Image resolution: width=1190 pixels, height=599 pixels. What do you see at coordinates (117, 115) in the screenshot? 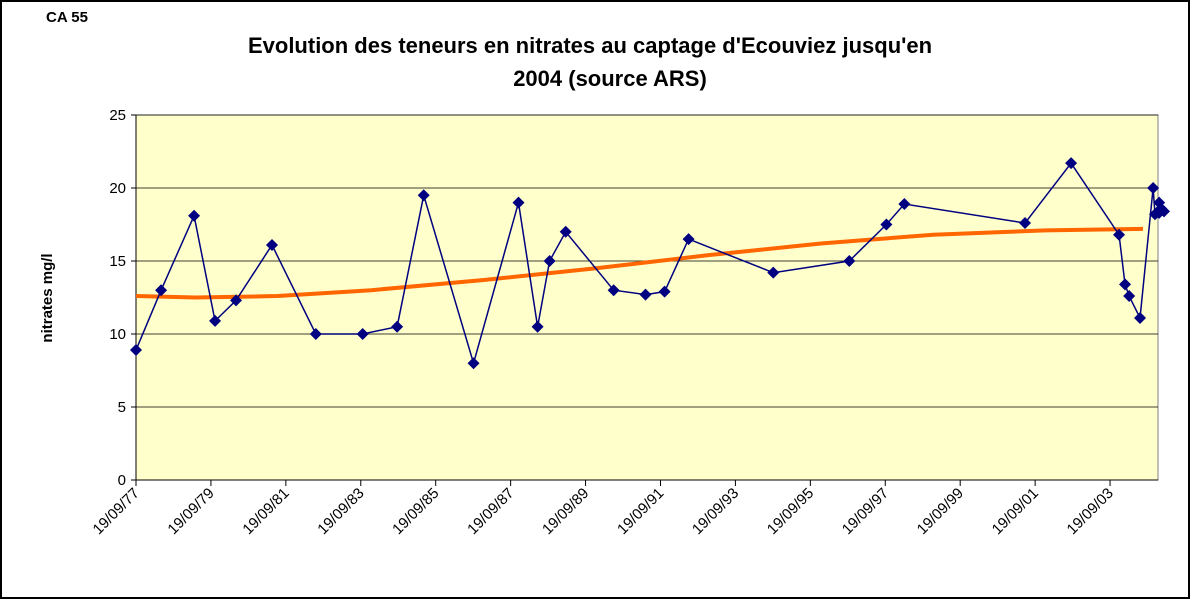
I see `y-tick-label: 25` at bounding box center [117, 115].